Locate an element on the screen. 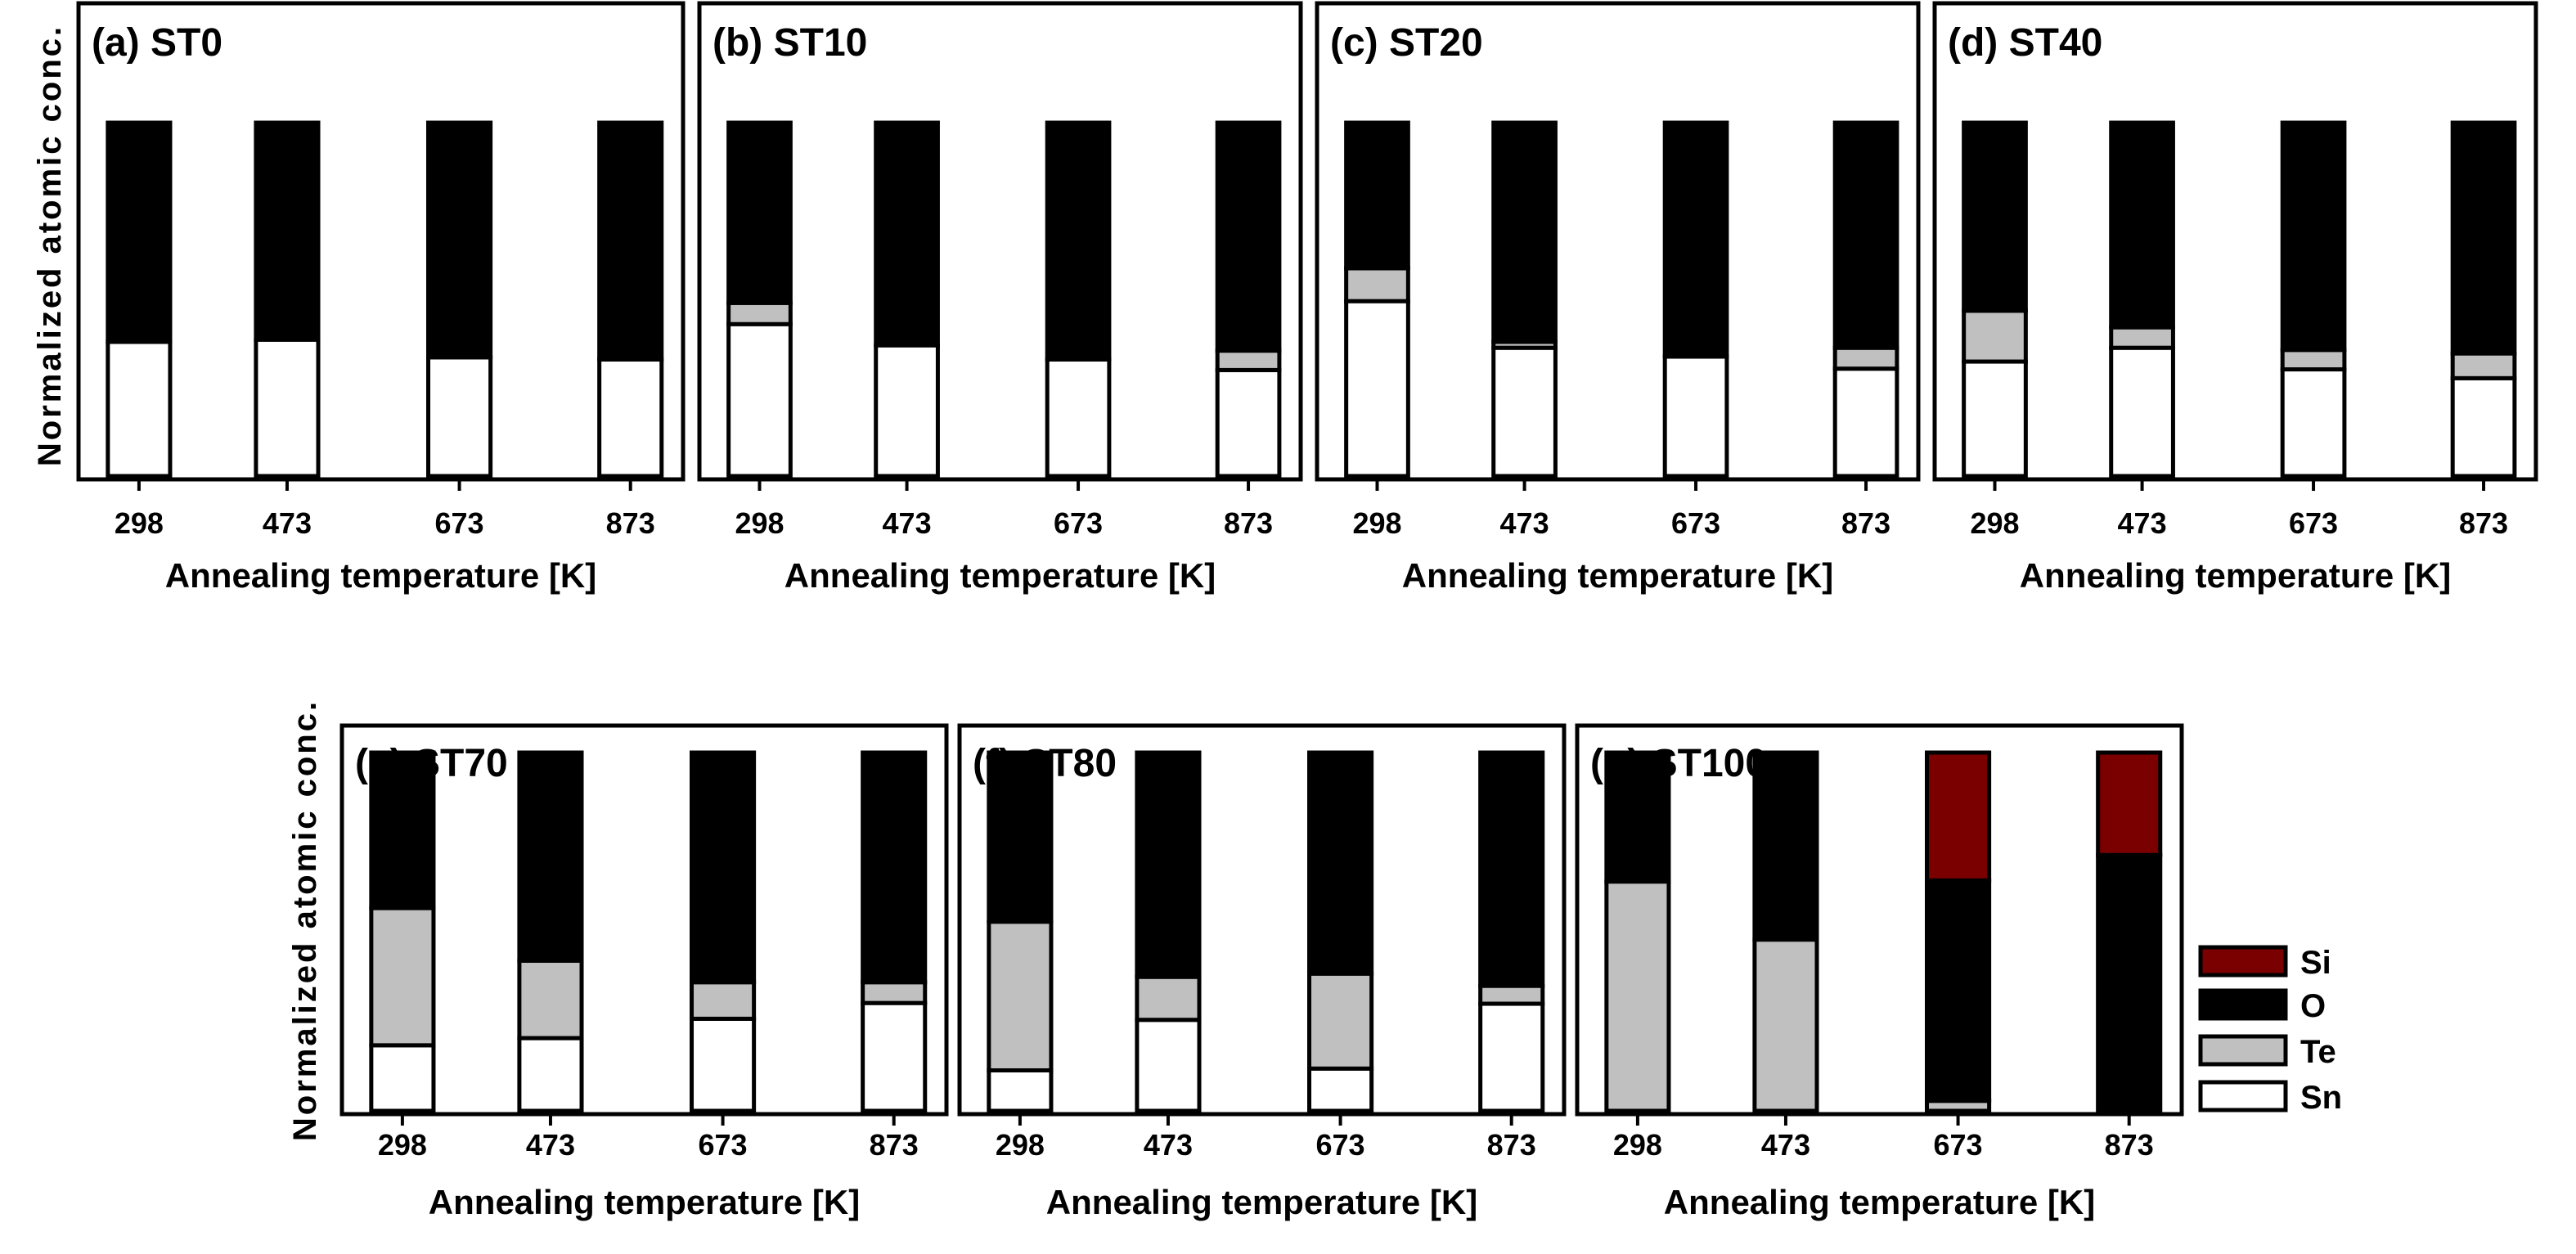 The width and height of the screenshot is (2576, 1254). y-axis-label: Normalized atomic conc. is located at coordinates (305, 920).